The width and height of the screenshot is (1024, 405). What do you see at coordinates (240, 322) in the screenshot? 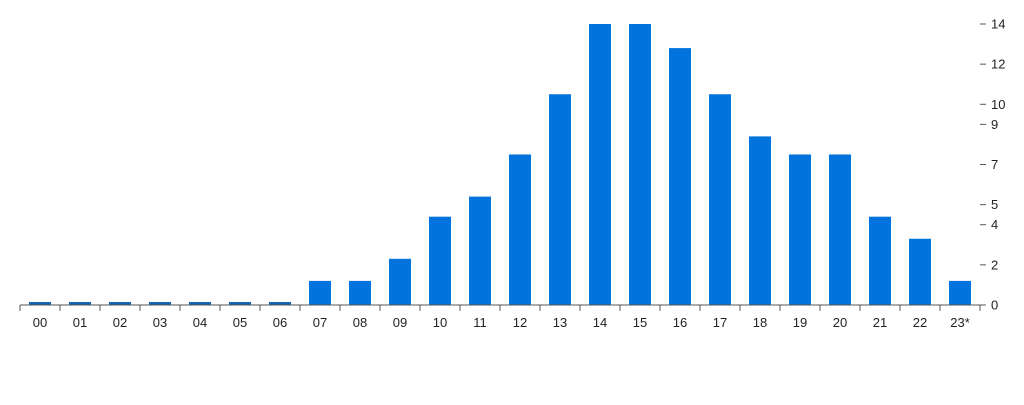
I see `x-tick-label: 05` at bounding box center [240, 322].